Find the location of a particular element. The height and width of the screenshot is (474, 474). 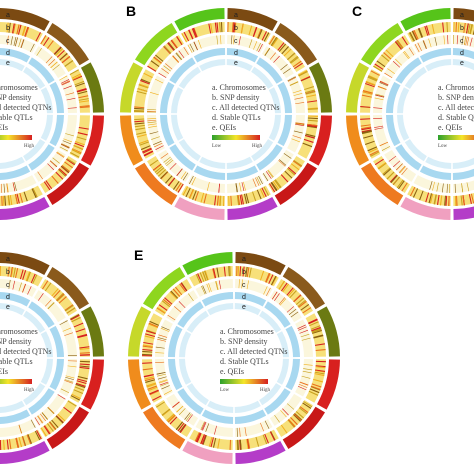

legend-item: d. Stable QTLs is located at coordinates (16, 117).